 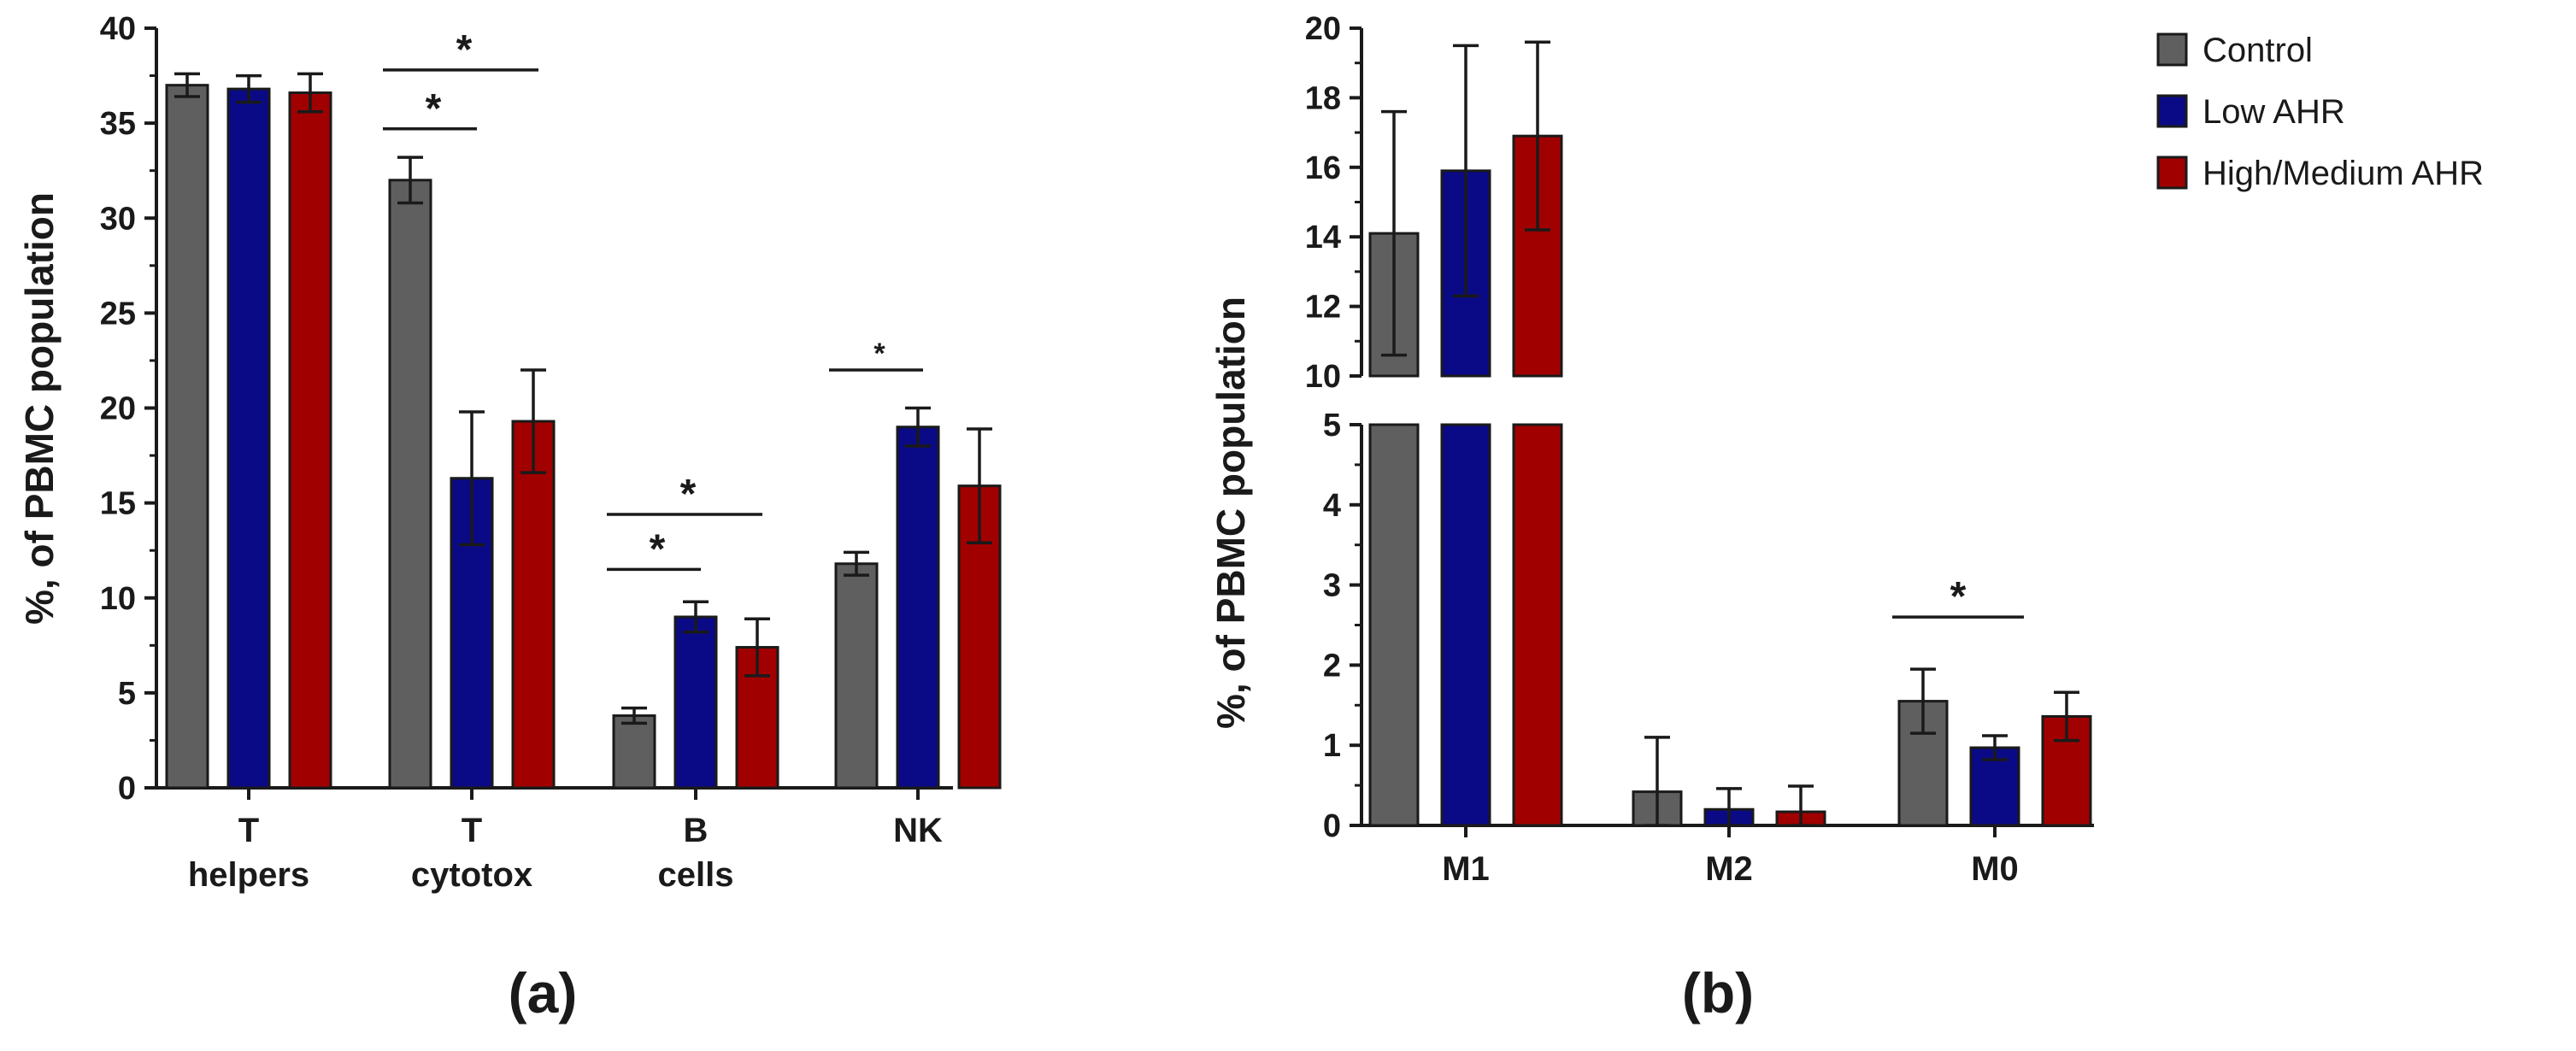 I want to click on y-tick-label-upper-b: 16, so click(x=1323, y=168).